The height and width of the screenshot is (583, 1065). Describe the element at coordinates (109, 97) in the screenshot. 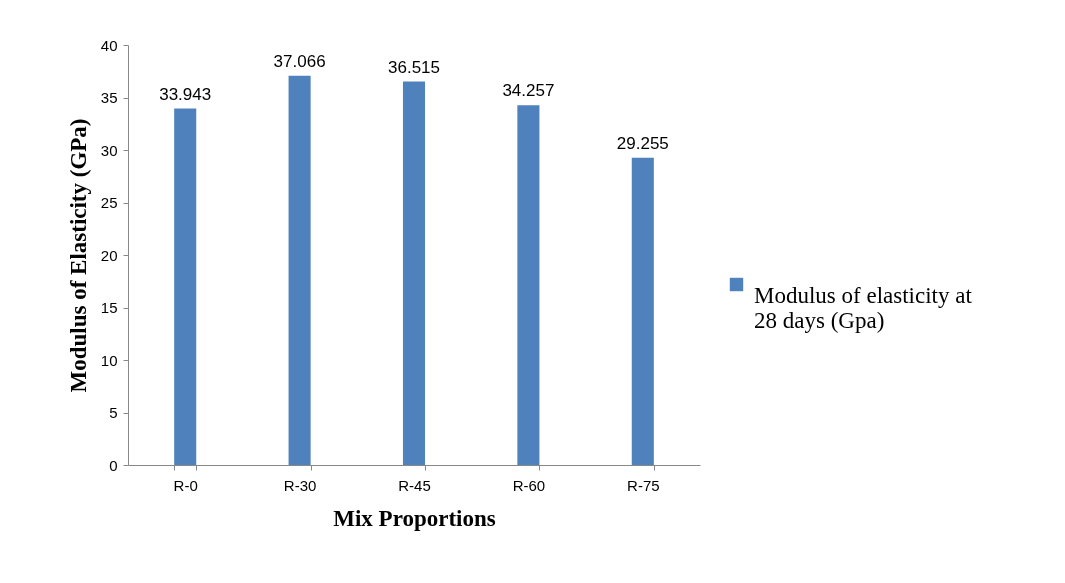

I see `y-tick-label: 35` at that location.